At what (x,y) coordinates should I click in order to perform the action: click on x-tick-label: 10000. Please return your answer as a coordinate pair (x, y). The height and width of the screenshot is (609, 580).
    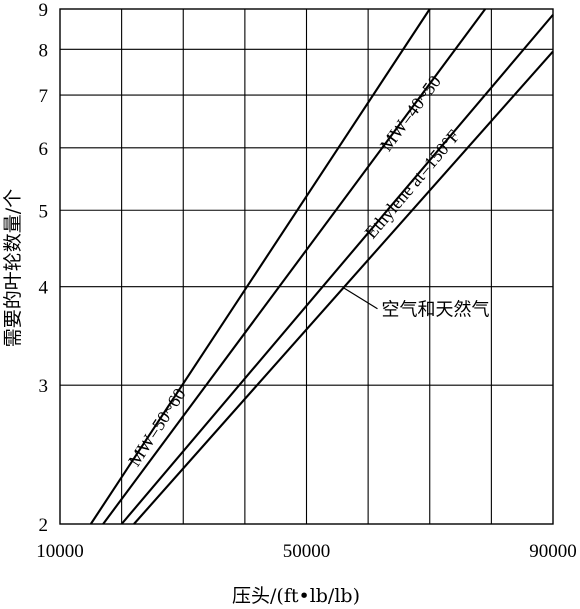
    Looking at the image, I should click on (60, 551).